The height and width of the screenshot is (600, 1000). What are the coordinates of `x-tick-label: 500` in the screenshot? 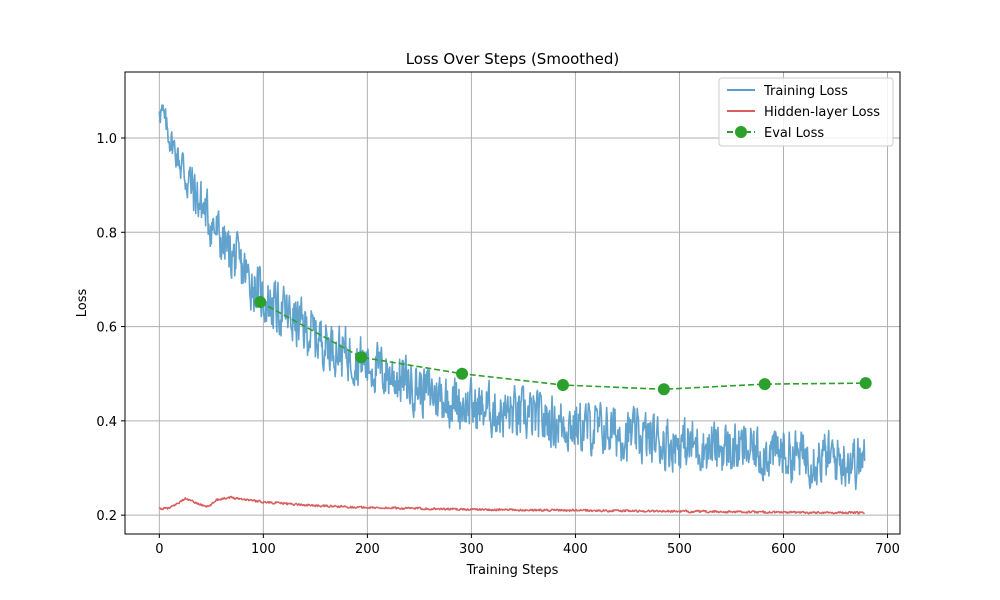 It's located at (679, 549).